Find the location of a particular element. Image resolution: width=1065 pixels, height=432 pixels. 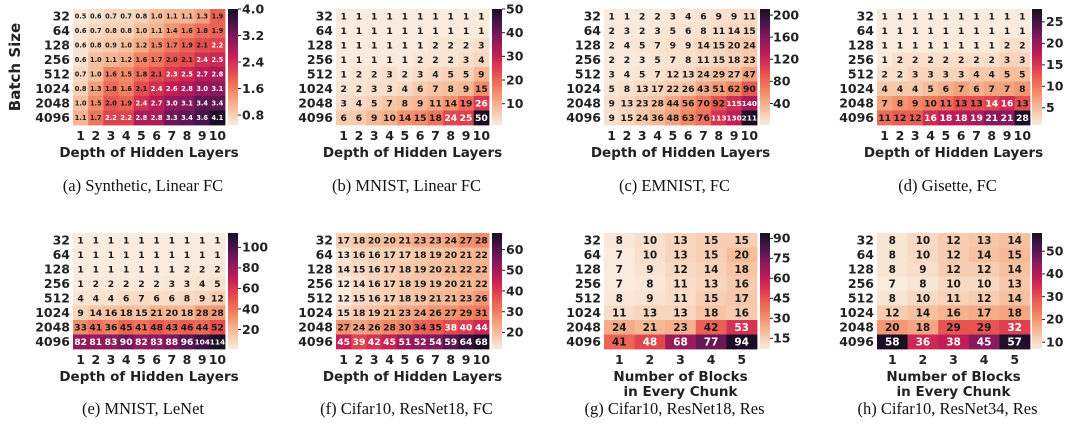

cell-value-label: 1.6 is located at coordinates (142, 60).